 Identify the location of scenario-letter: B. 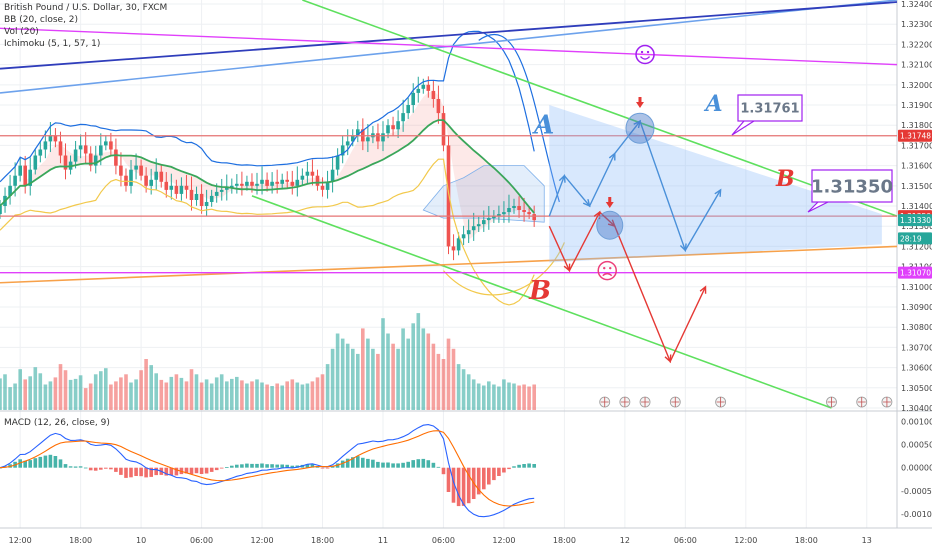
(785, 179).